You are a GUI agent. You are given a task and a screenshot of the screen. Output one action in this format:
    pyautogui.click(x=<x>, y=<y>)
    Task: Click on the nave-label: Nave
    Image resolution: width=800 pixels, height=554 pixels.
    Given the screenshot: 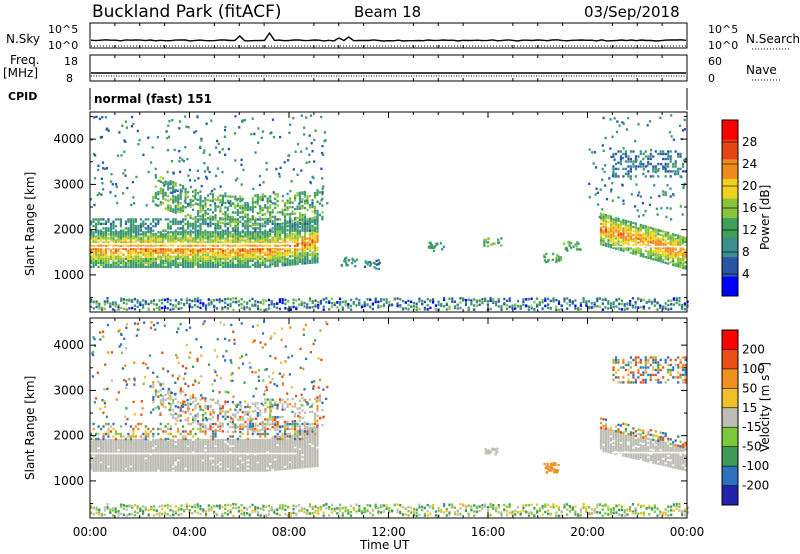 What is the action you would take?
    pyautogui.click(x=761, y=70)
    